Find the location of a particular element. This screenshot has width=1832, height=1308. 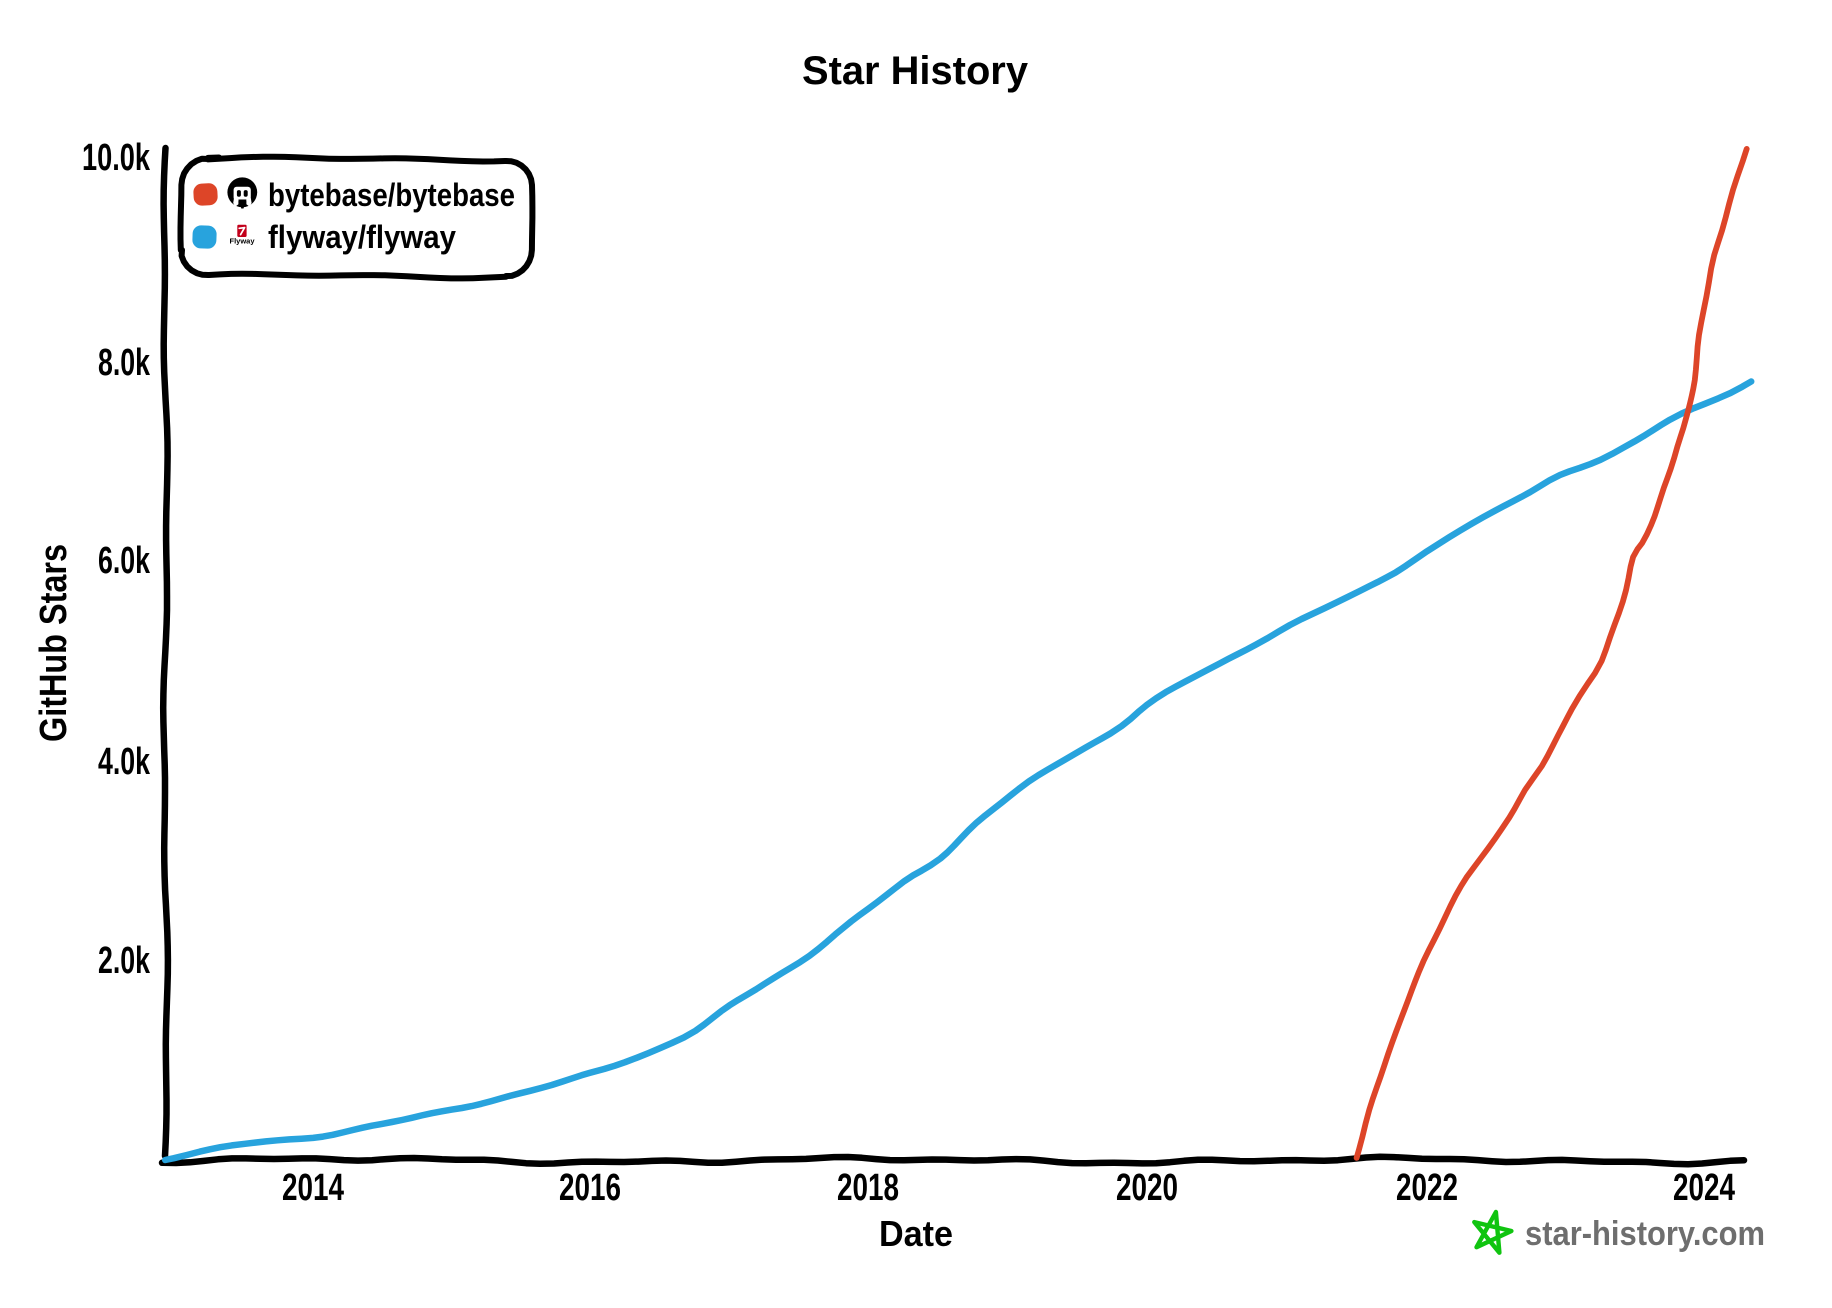

svg-text: flyway/flyway is located at coordinates (362, 237).